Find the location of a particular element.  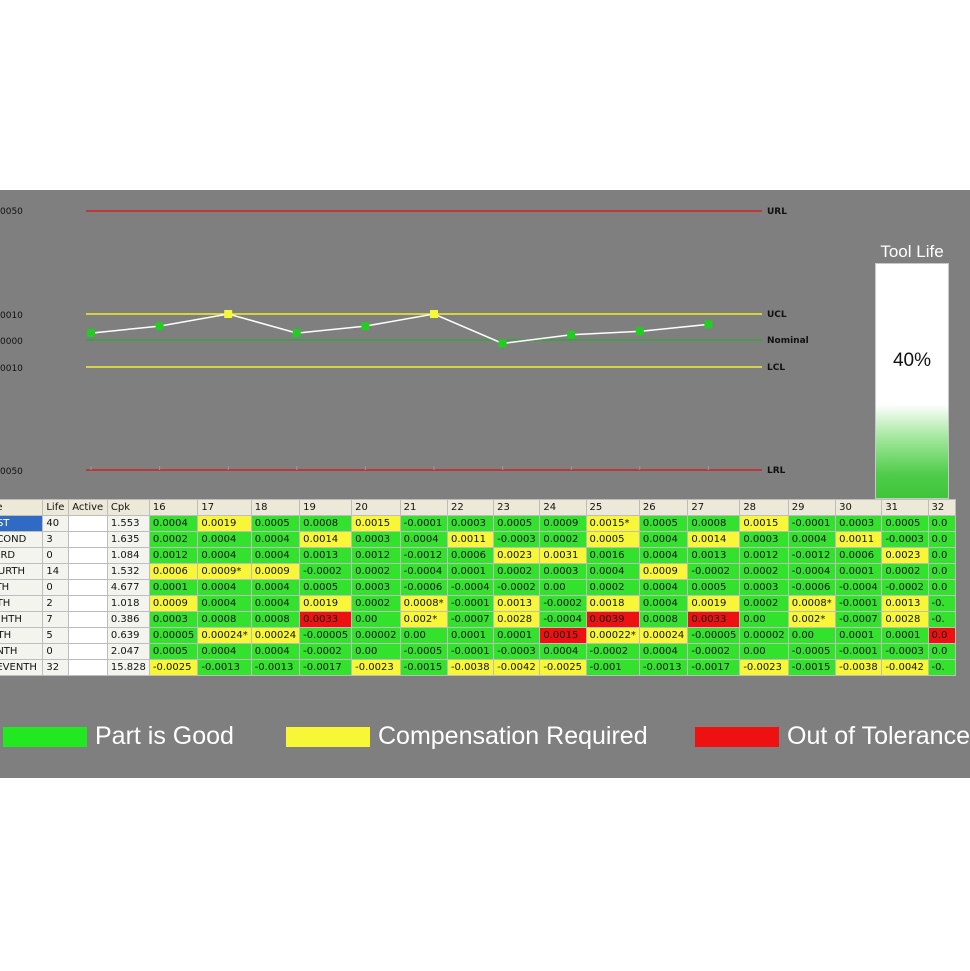

measurement-cell: 0.0014 is located at coordinates (714, 539).